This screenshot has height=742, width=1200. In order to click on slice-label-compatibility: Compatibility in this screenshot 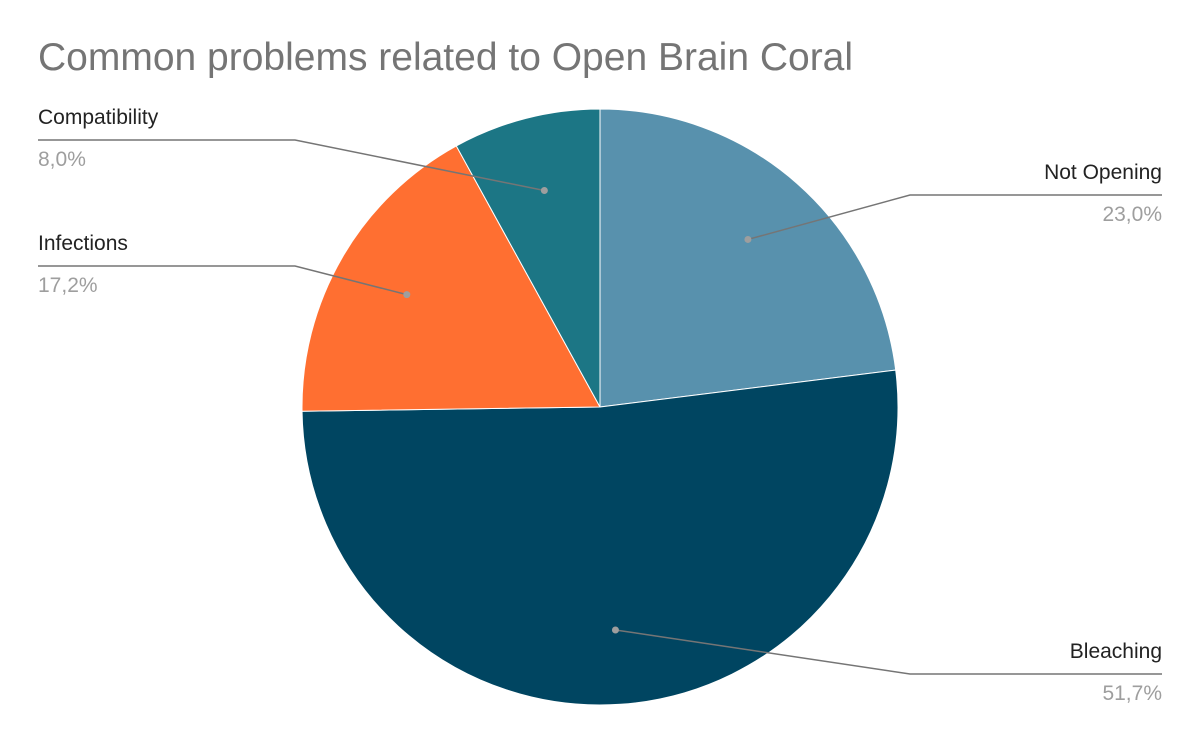, I will do `click(98, 117)`.